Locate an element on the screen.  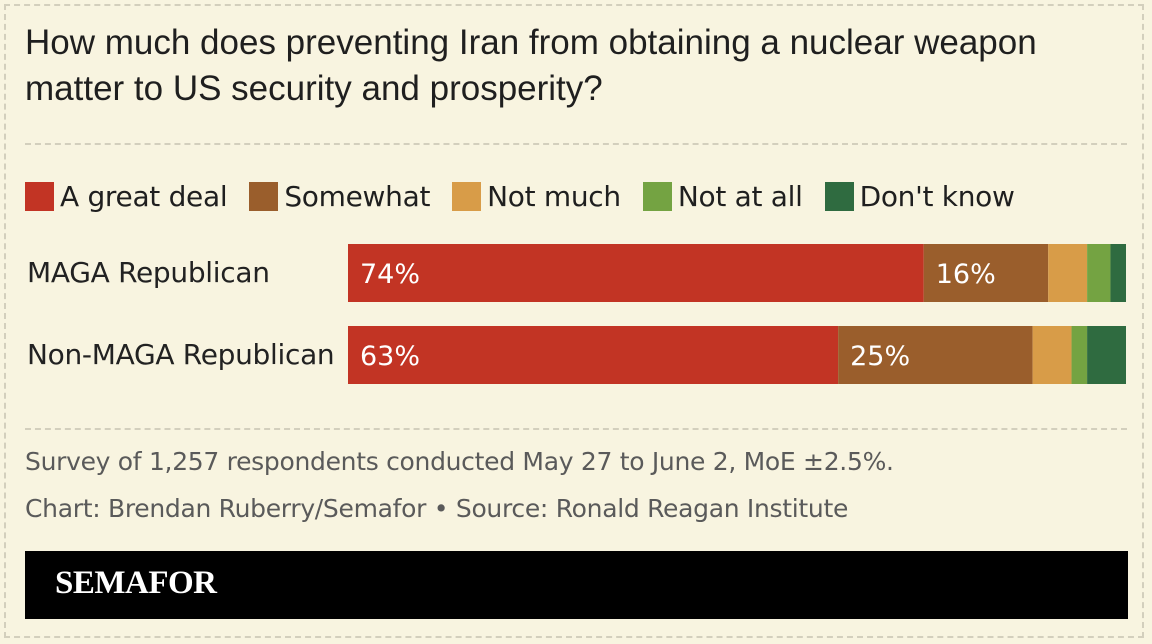
bar-data-label: 16% is located at coordinates (966, 274).